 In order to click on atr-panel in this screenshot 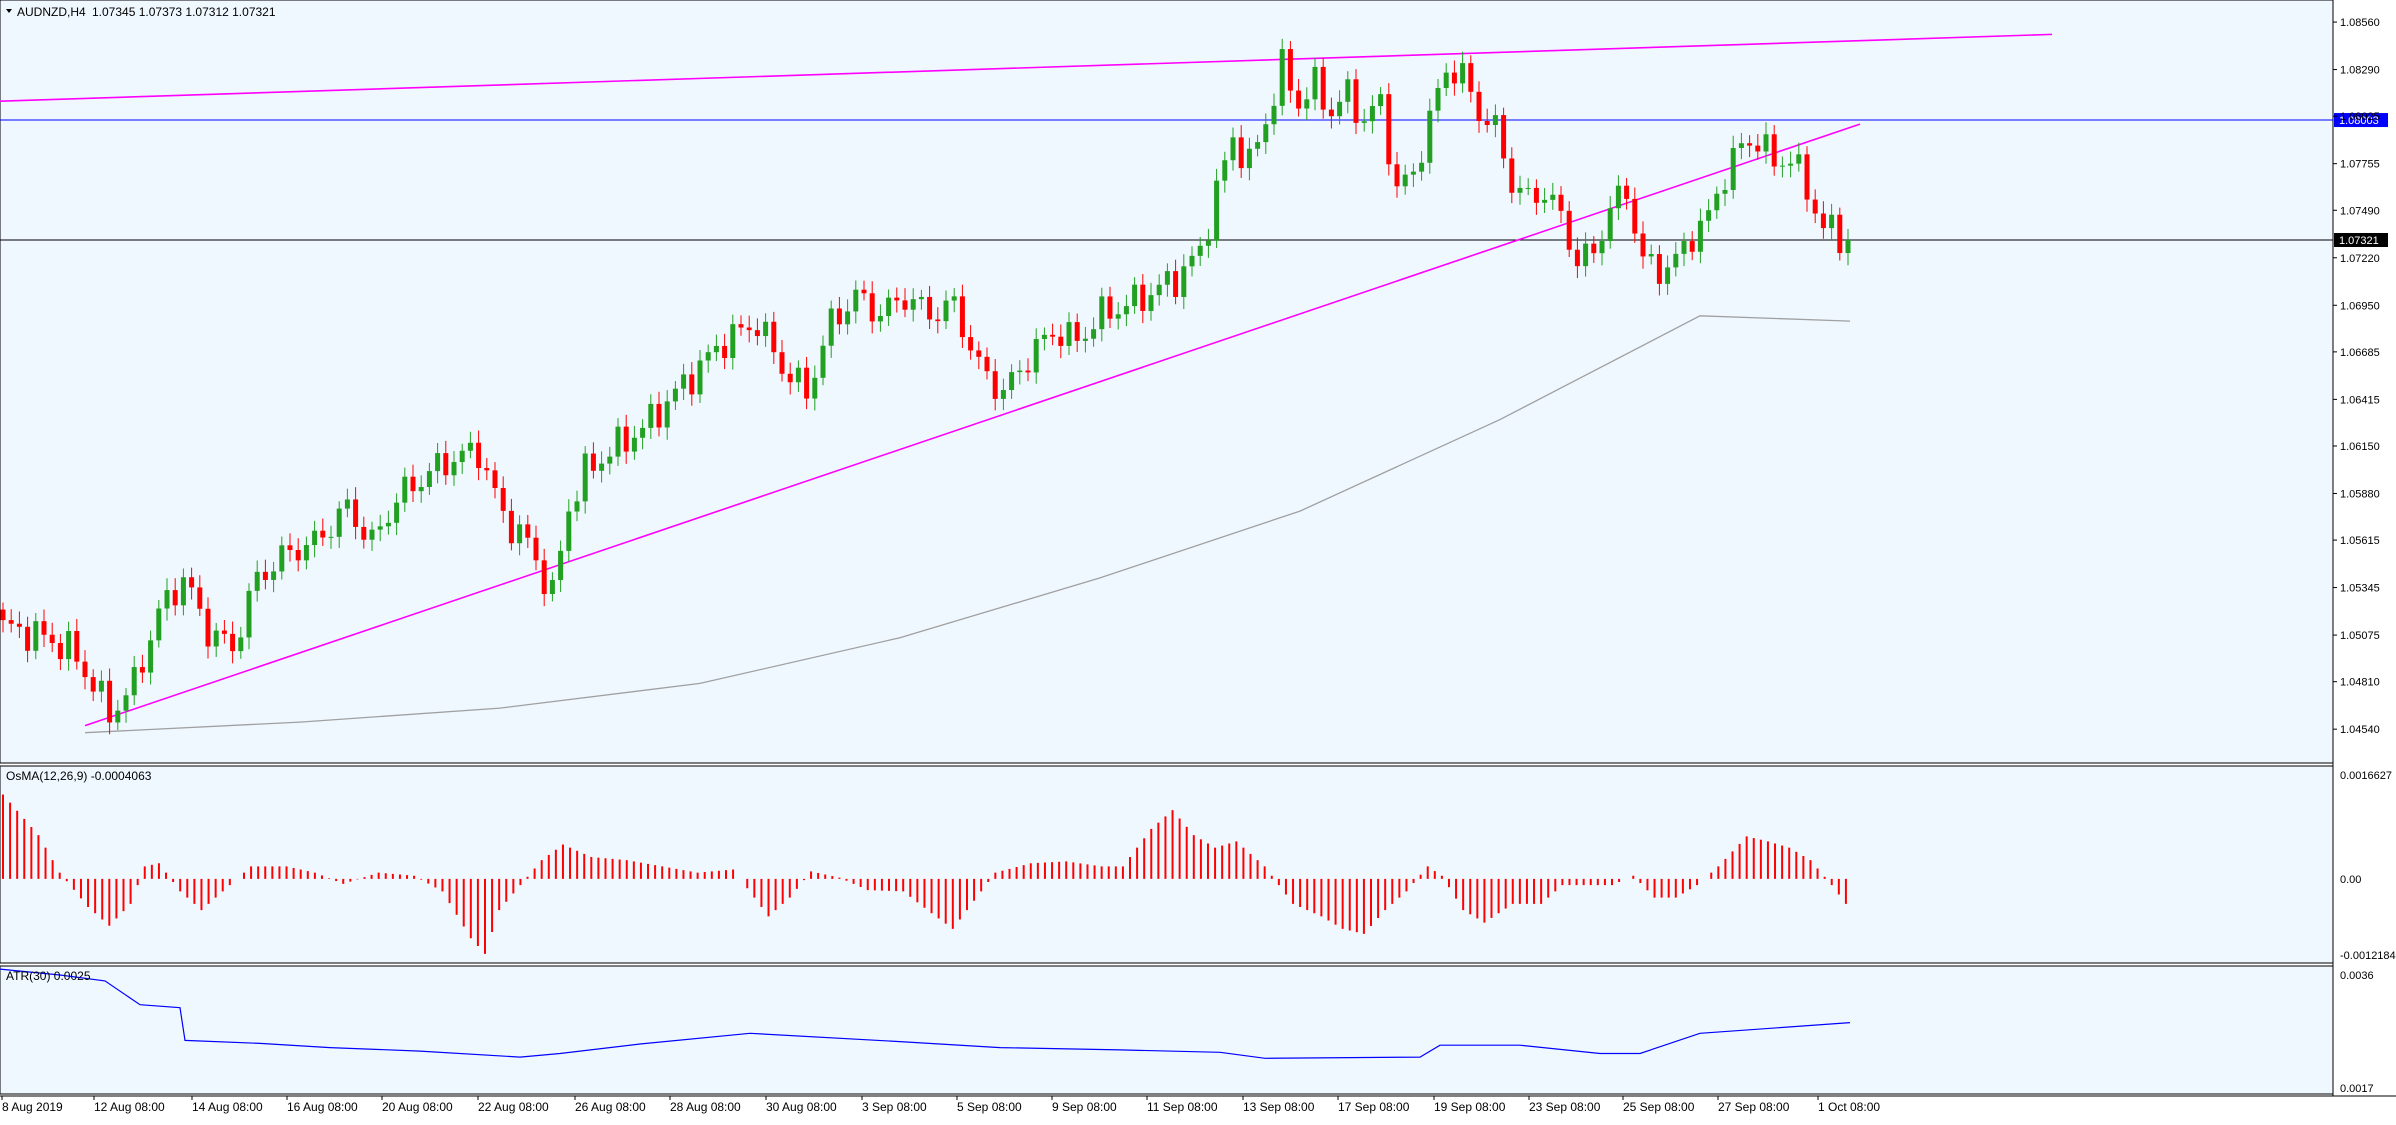, I will do `click(1167, 1030)`.